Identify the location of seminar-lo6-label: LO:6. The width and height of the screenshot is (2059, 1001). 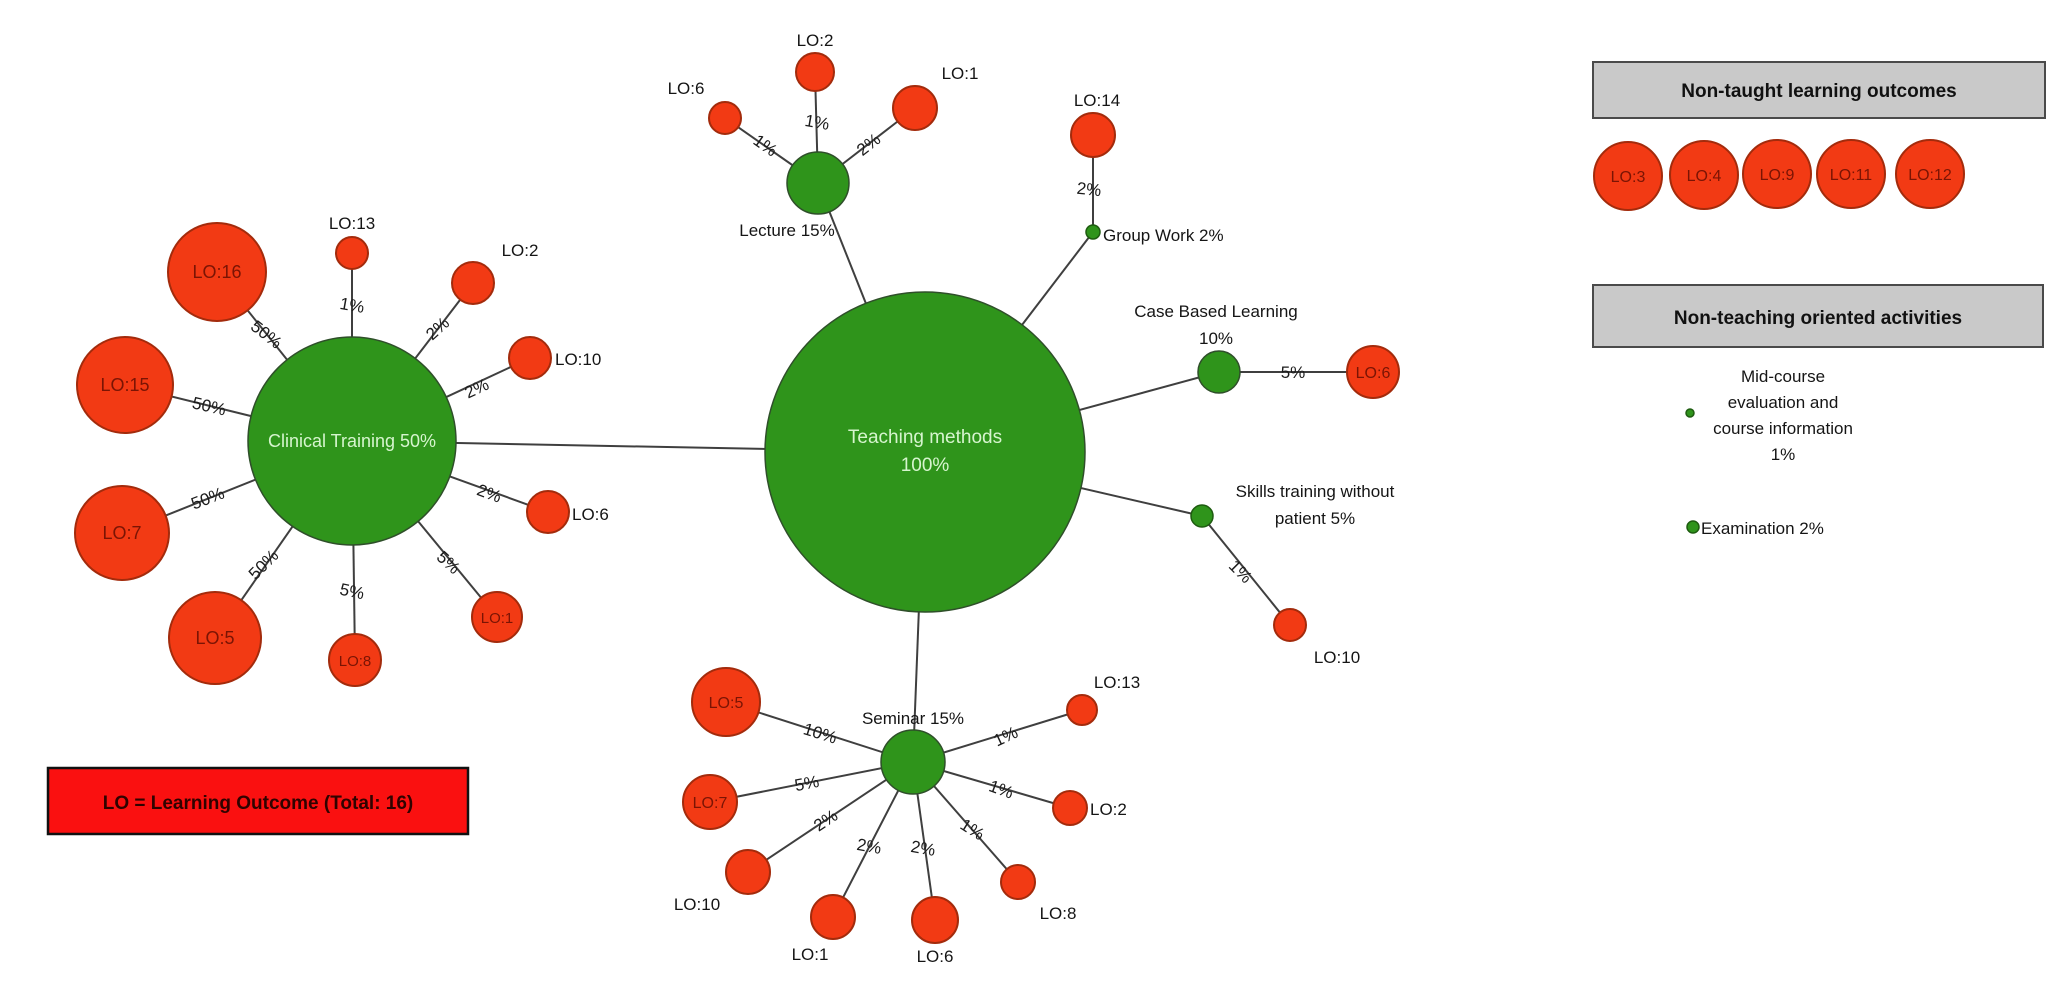
(935, 956).